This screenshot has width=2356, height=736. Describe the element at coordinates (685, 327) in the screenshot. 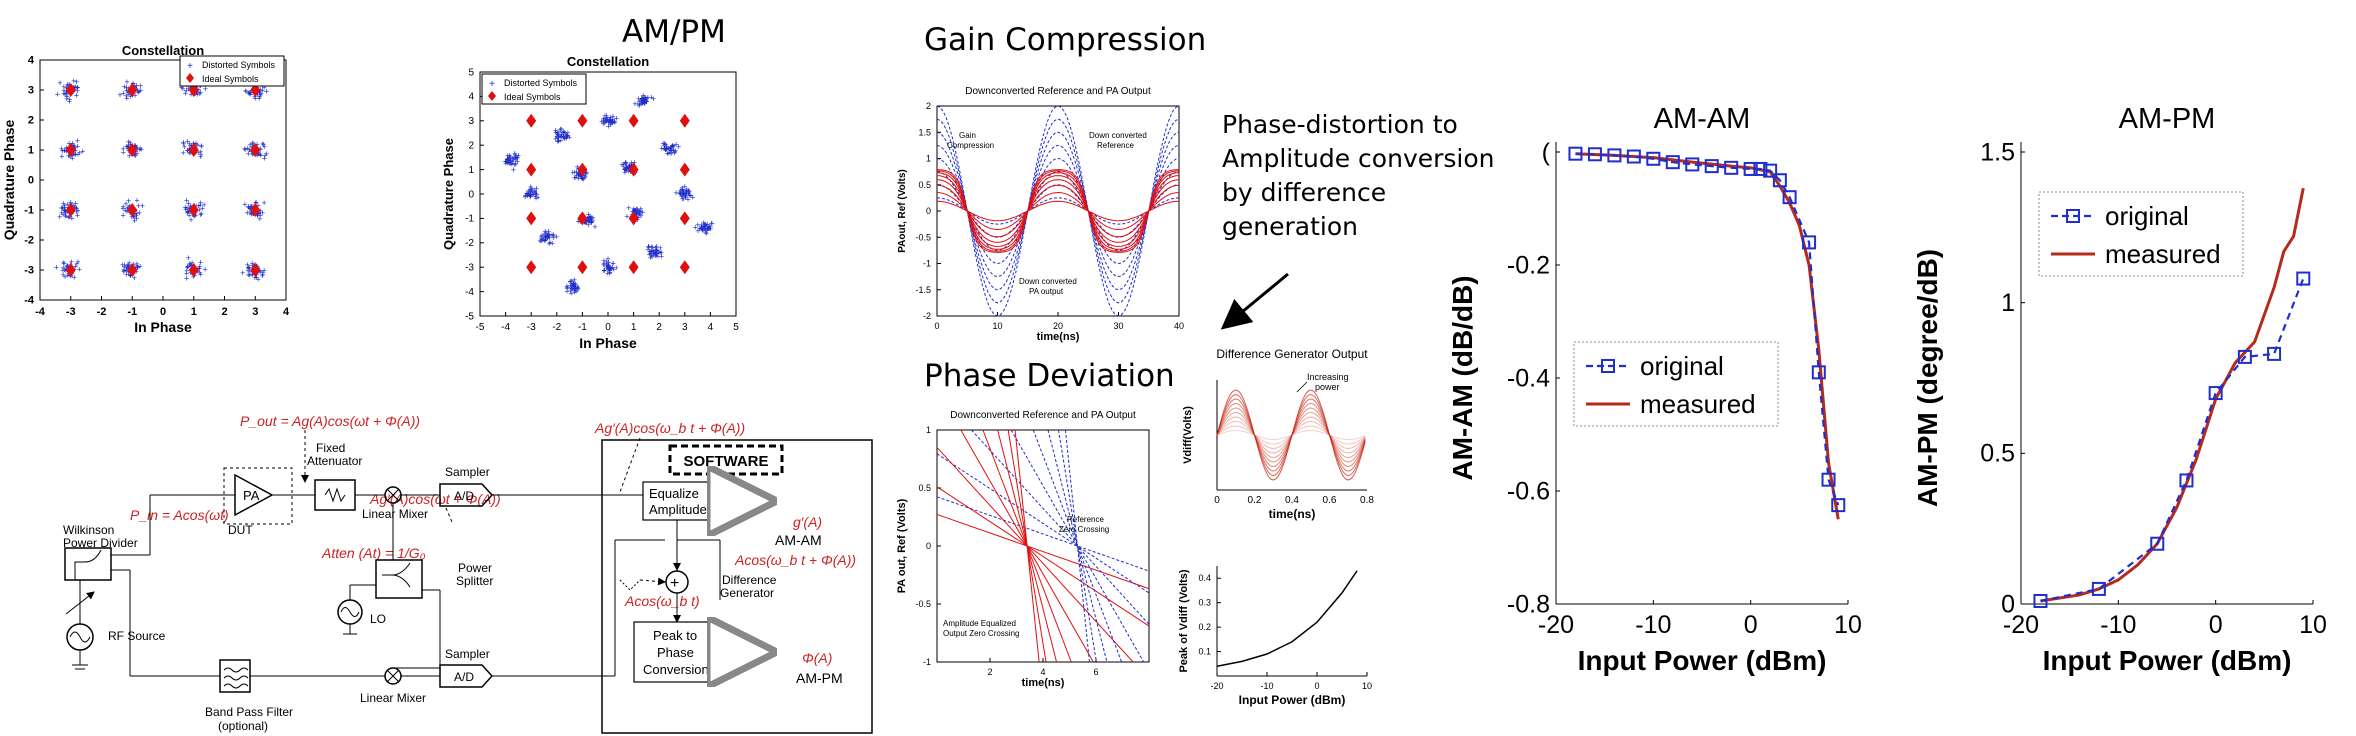

I see `x-tick-label: 3` at that location.